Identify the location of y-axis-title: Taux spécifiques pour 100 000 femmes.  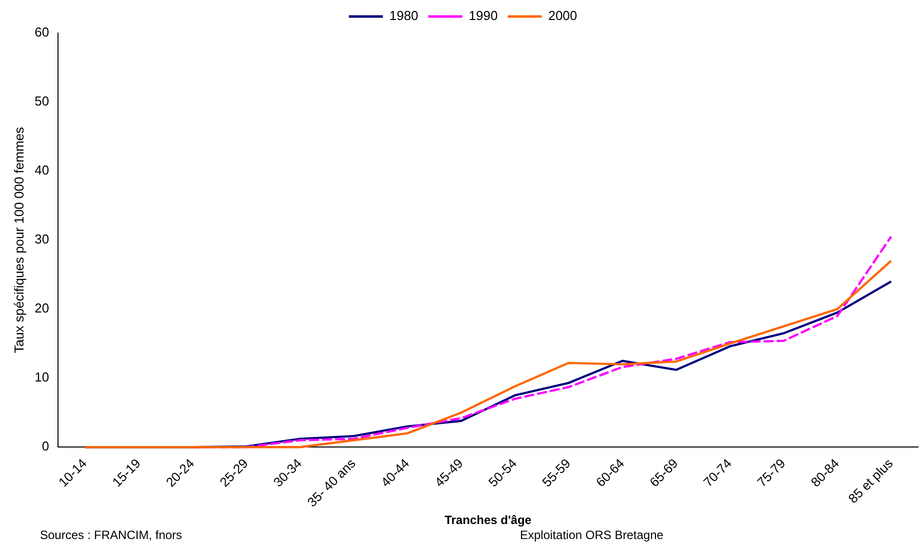
(18, 240).